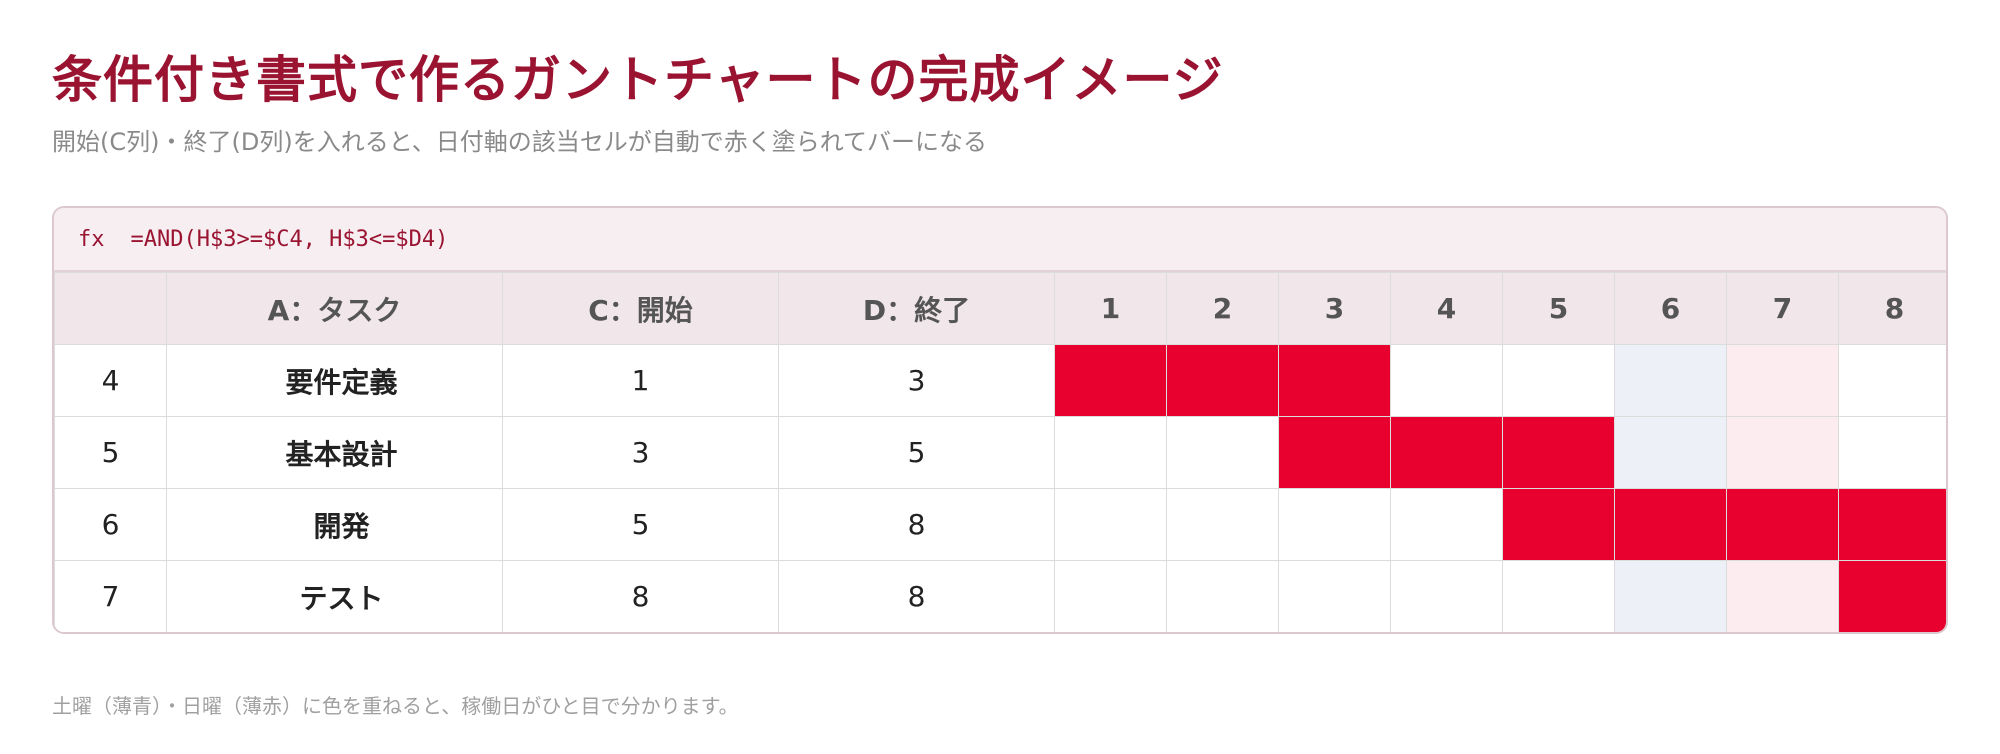 Image resolution: width=2000 pixels, height=754 pixels. What do you see at coordinates (334, 524) in the screenshot?
I see `task-cell: 開発` at bounding box center [334, 524].